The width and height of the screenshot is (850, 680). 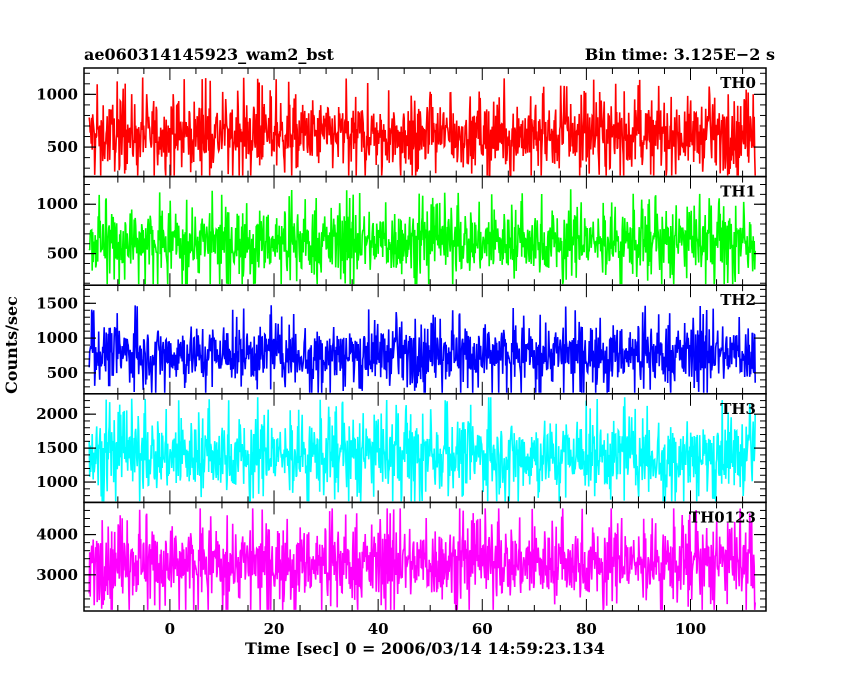 I want to click on light-curve-th2, so click(x=422, y=349).